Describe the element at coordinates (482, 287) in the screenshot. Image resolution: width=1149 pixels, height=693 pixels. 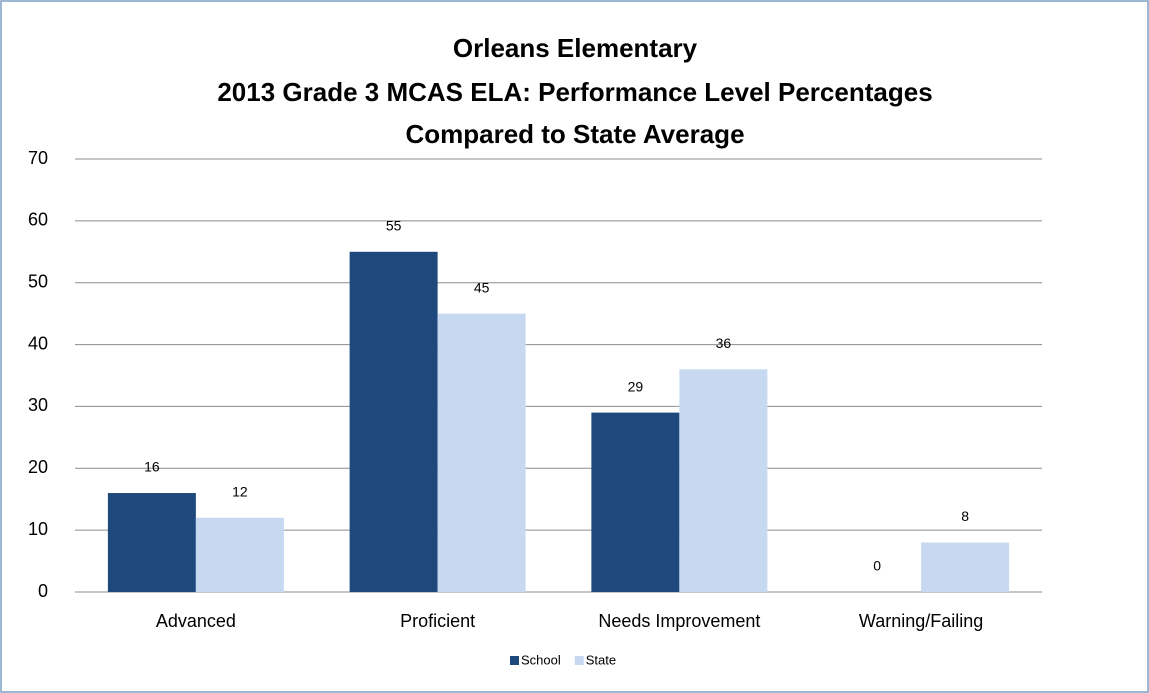
I see `data-label: 45` at that location.